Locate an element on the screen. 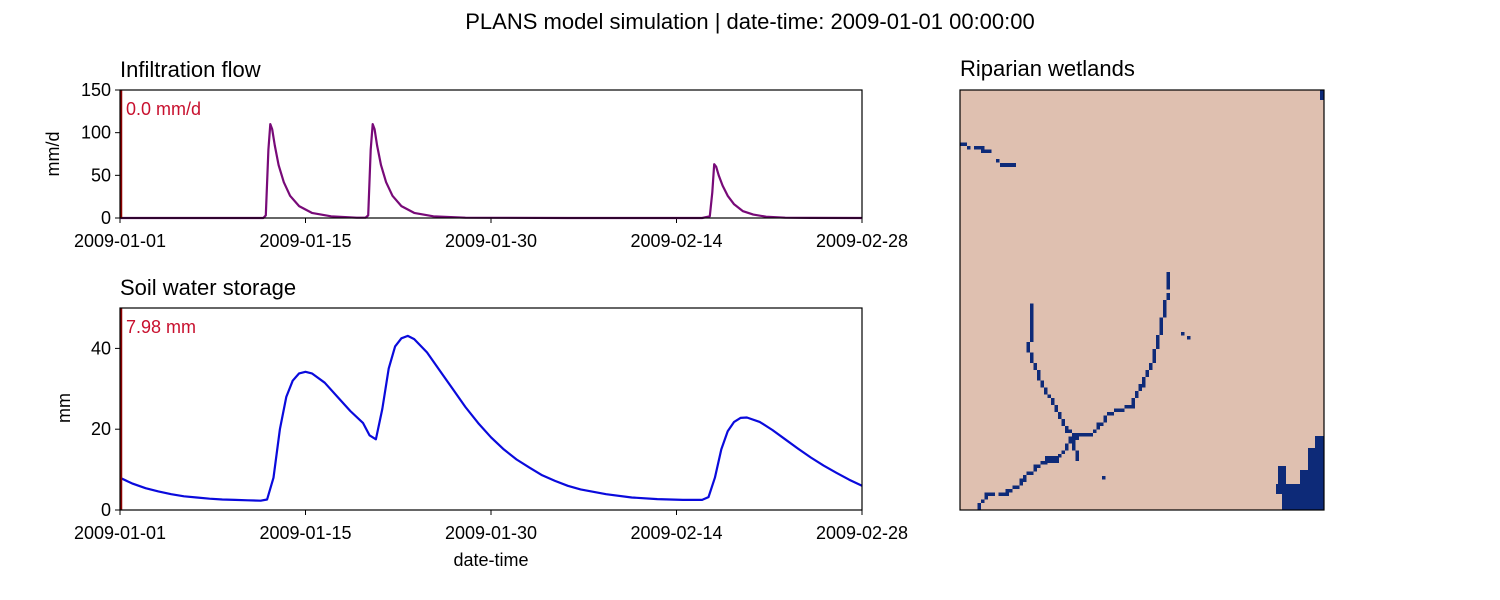  storage-xtick-label: 2009-01-15 is located at coordinates (305, 533).